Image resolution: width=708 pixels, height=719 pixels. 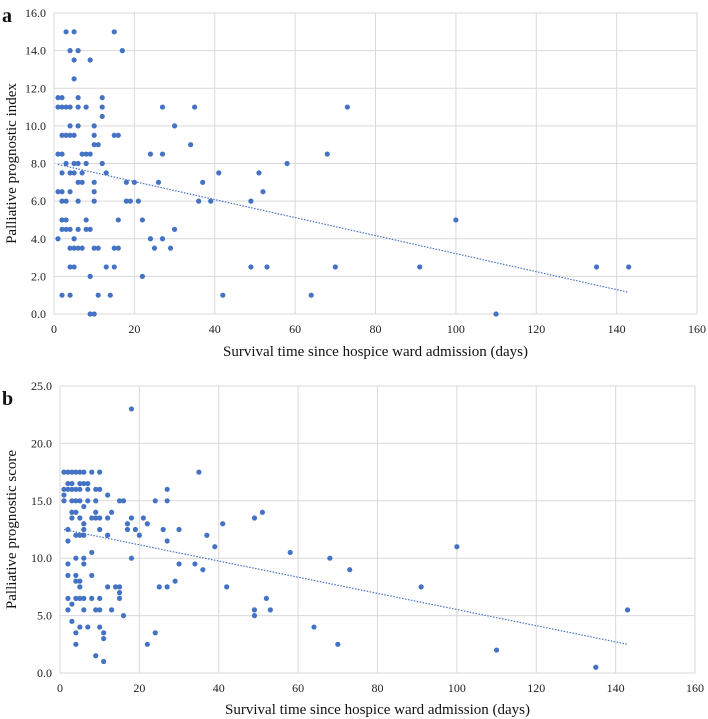 I want to click on y-tick-label: 25.0, so click(x=41, y=386).